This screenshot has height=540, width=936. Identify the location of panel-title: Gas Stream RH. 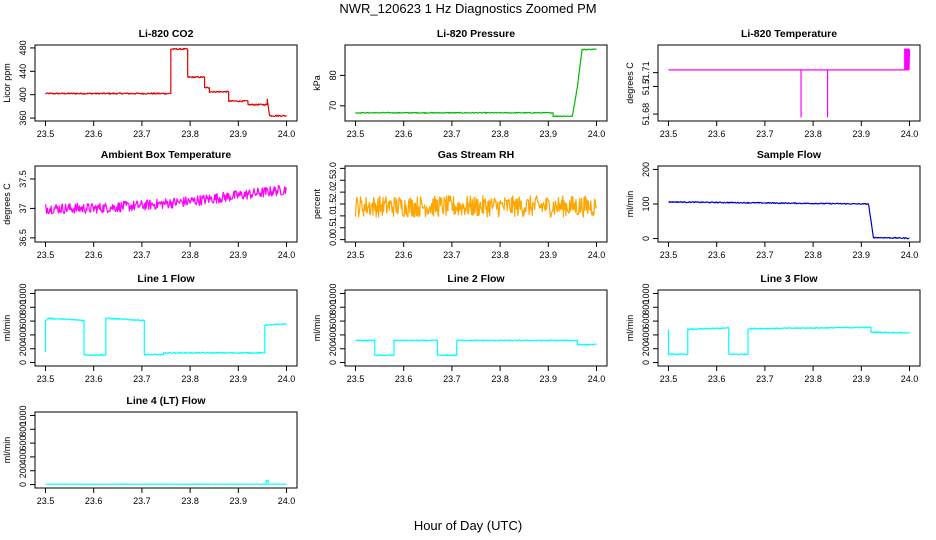
(476, 155).